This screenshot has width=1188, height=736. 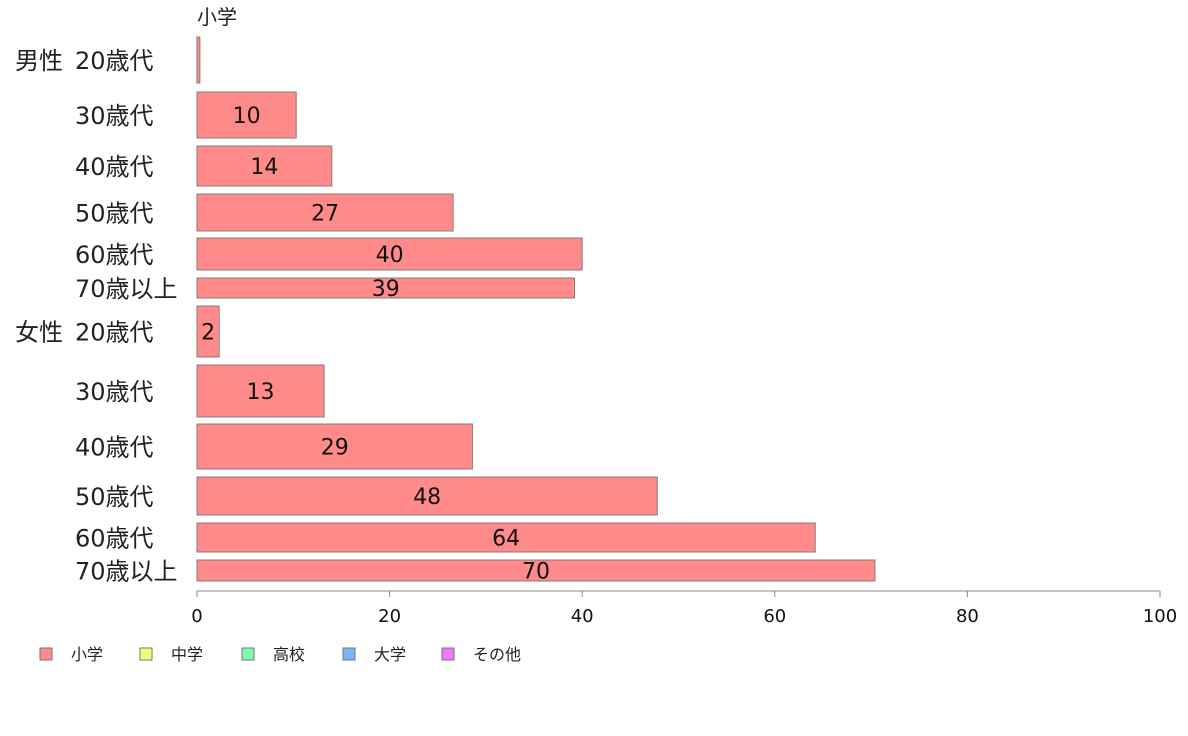 I want to click on x-tick-label: 40, so click(x=582, y=616).